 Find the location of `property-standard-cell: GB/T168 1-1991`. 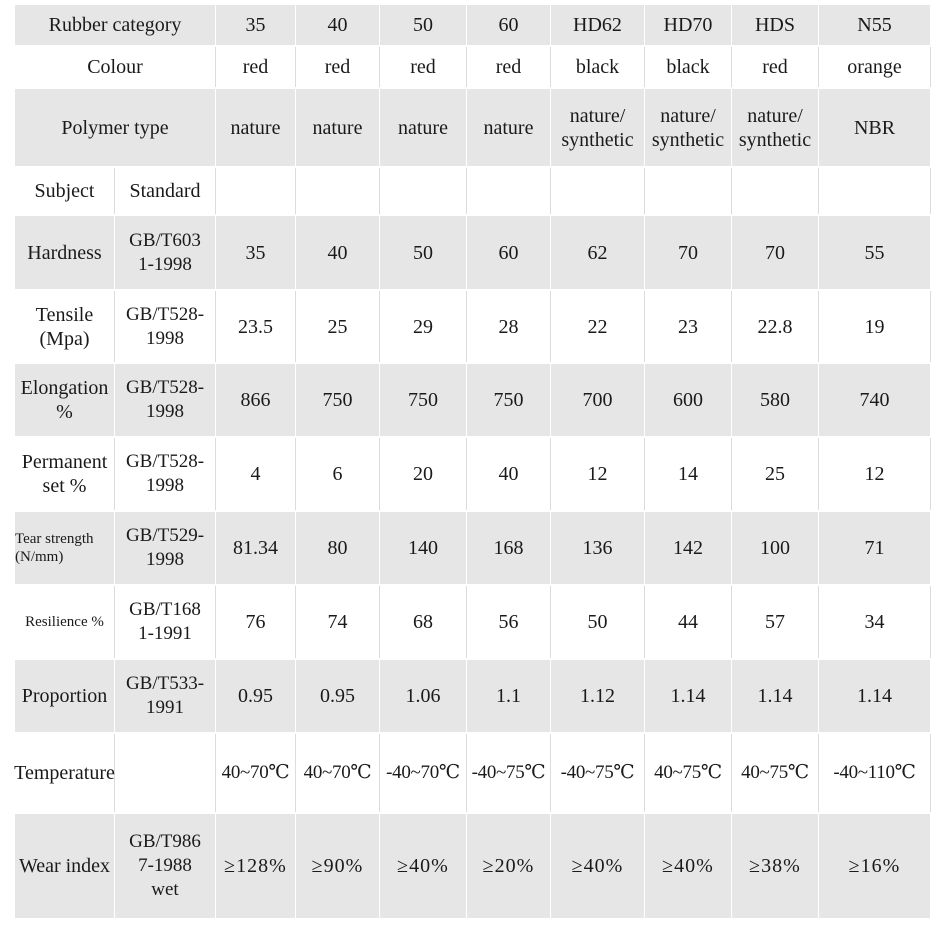

property-standard-cell: GB/T168 1-1991 is located at coordinates (165, 622).